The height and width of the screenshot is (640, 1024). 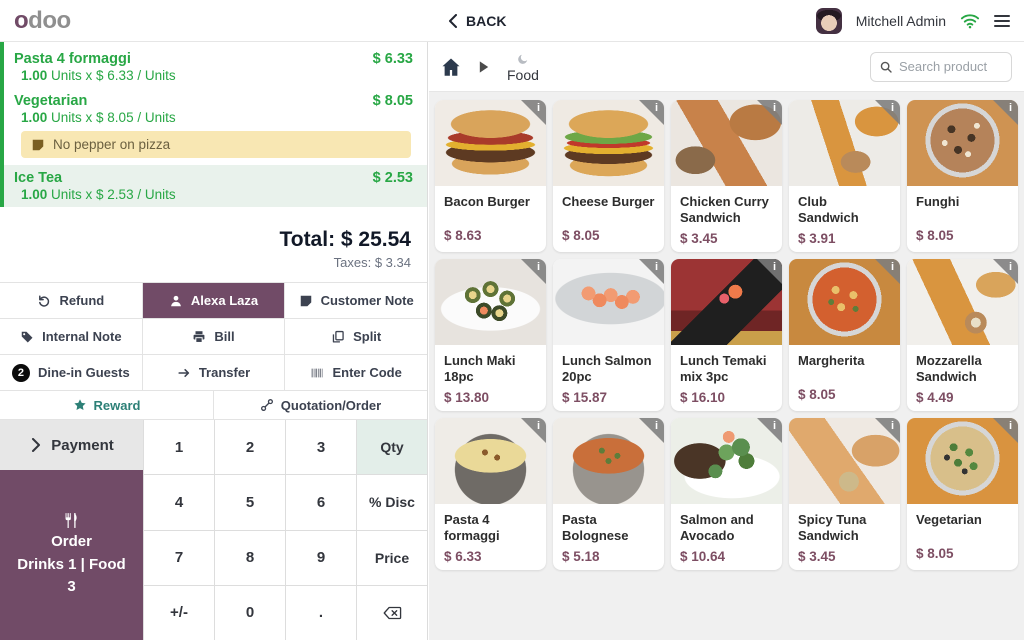 I want to click on control-button-enter-code: Enter Code, so click(x=356, y=372).